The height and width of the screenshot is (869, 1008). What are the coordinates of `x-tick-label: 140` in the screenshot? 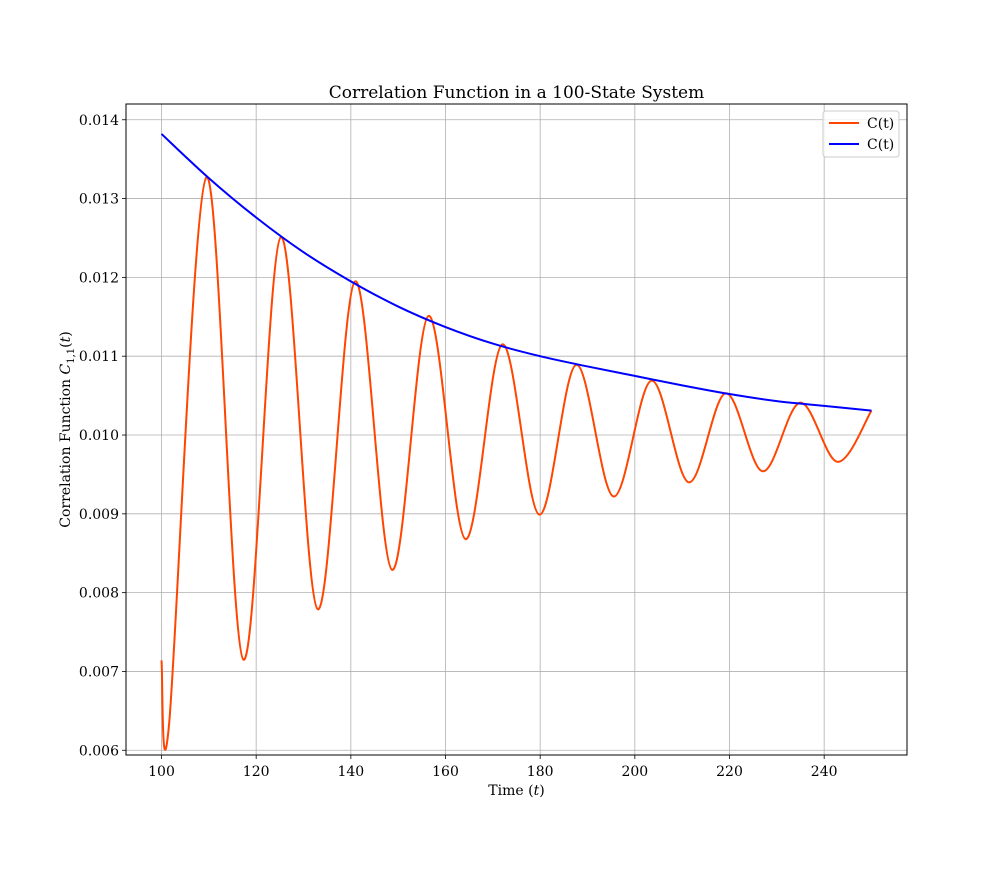 It's located at (350, 772).